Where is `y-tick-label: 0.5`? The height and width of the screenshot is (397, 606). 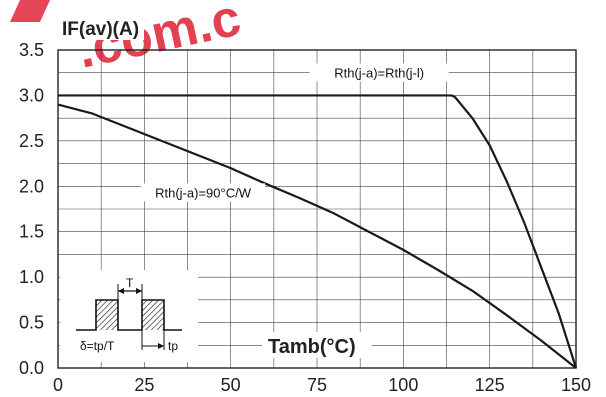
y-tick-label: 0.5 is located at coordinates (31, 323).